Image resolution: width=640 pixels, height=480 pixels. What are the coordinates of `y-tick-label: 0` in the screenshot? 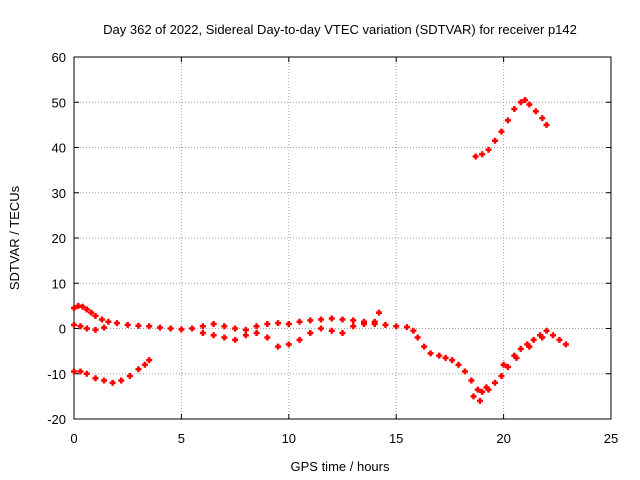 It's located at (62, 329).